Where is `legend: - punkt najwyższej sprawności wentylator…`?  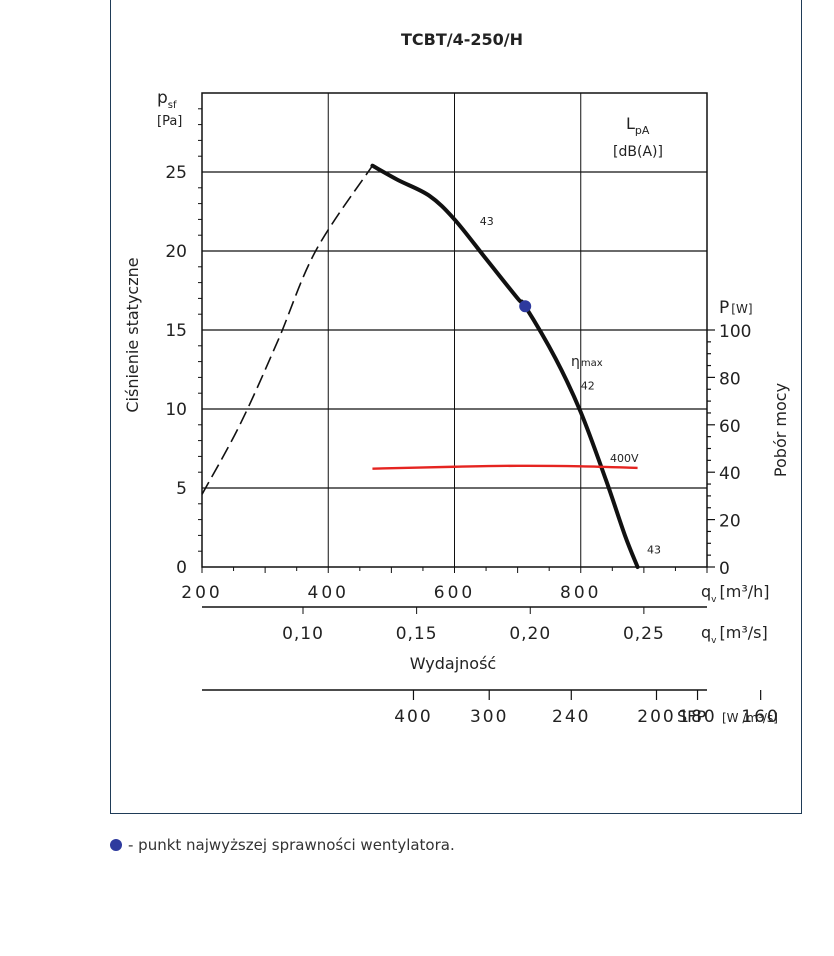
legend: - punkt najwyższej sprawności wentylator… is located at coordinates (282, 845).